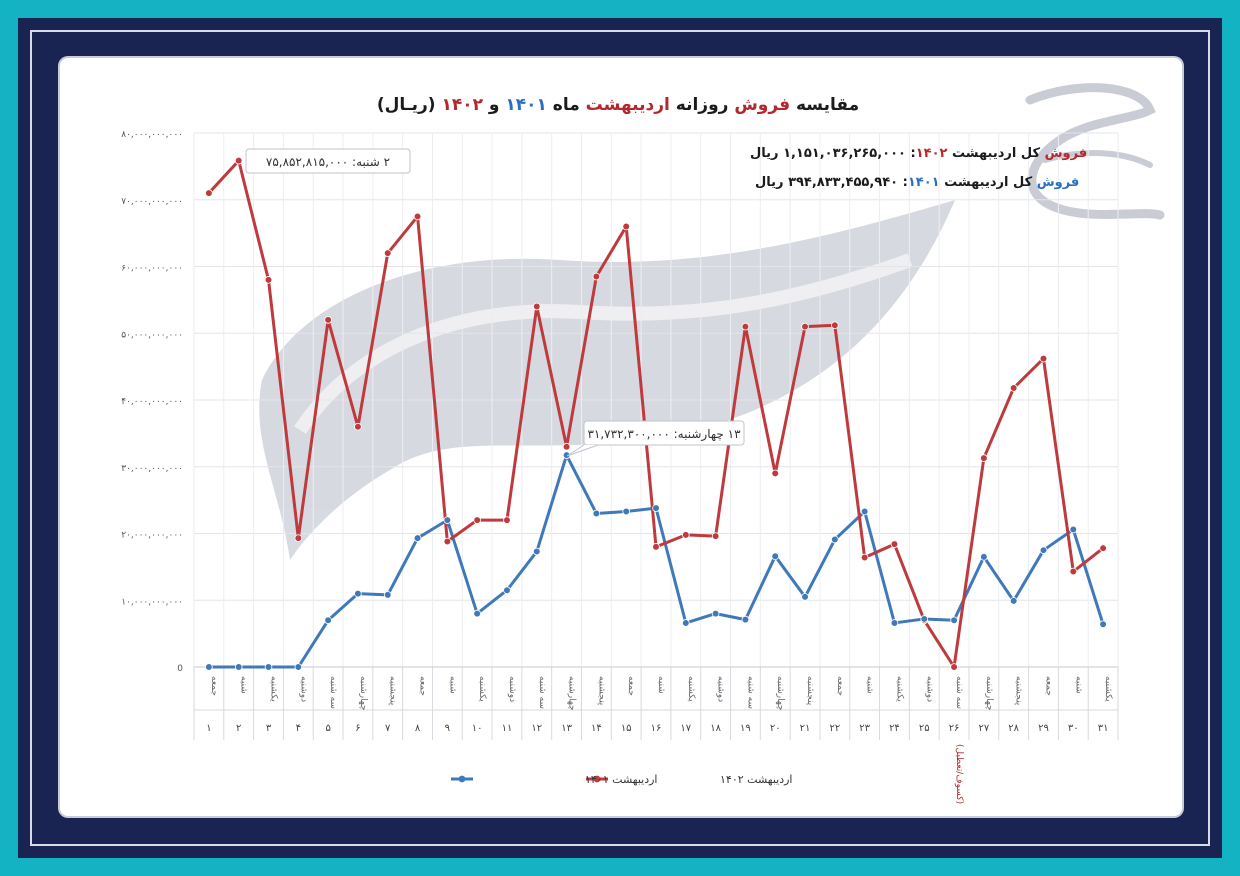  I want to click on x-tick-daynumber: ۸, so click(418, 728).